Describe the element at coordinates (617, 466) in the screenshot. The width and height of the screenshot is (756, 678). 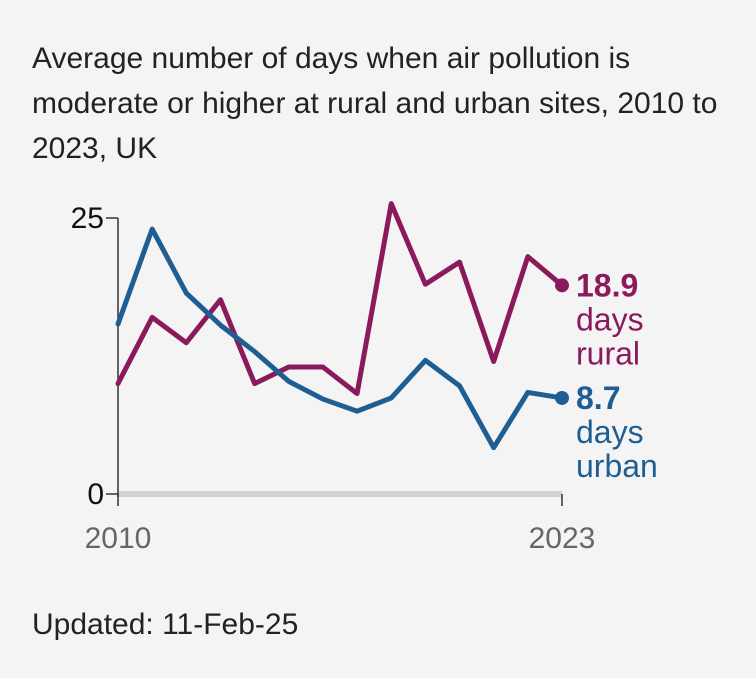
I see `urban-end-label-line: urban` at that location.